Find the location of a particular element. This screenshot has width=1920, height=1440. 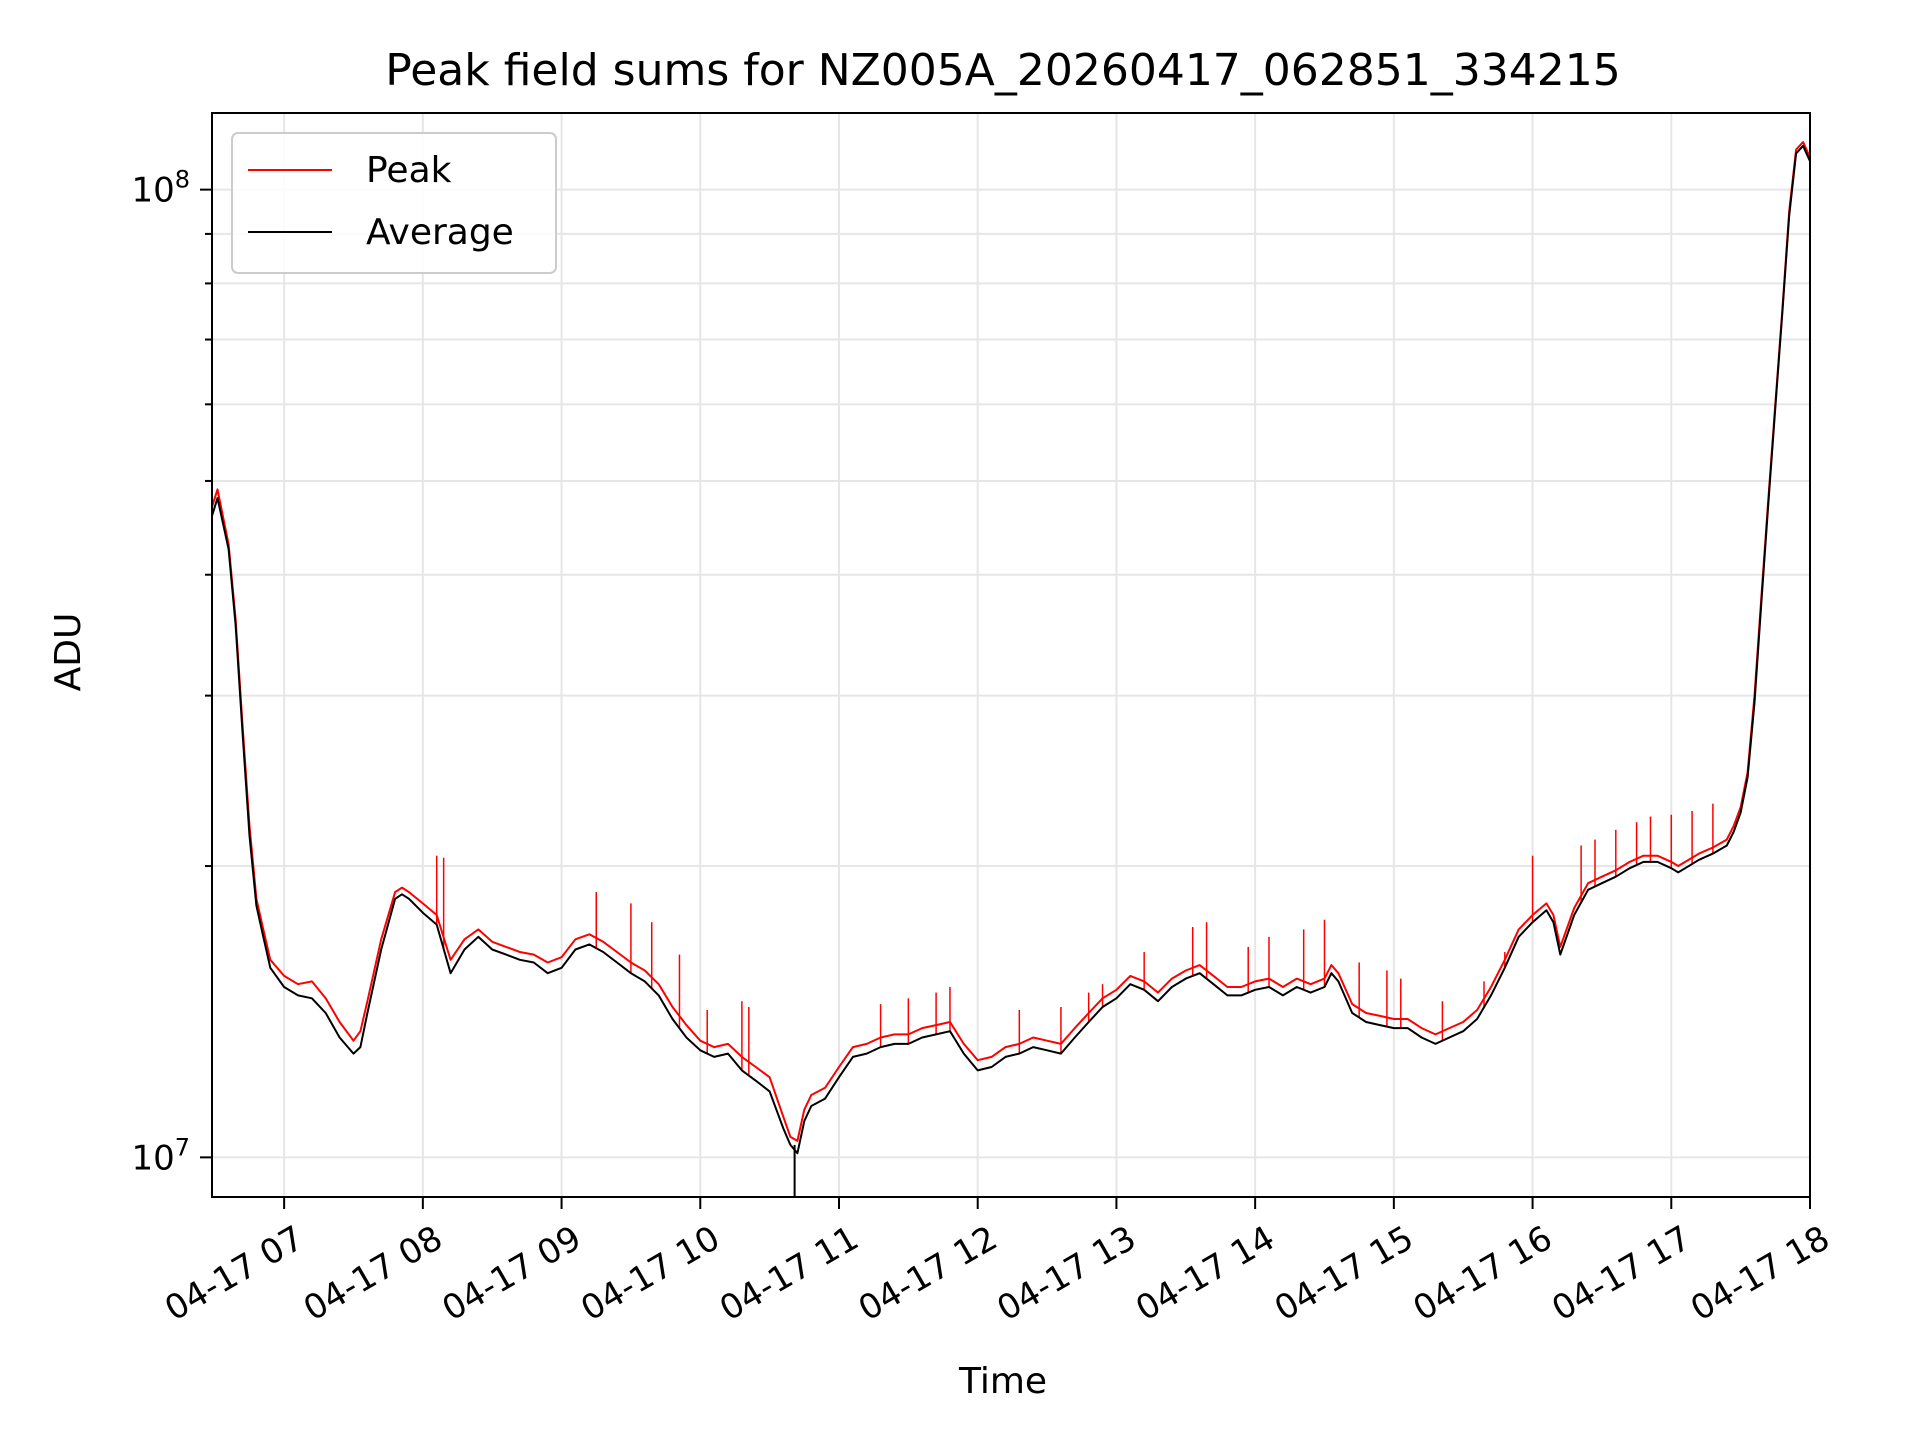

y-tick-exponent: 7 is located at coordinates (182, 1147).